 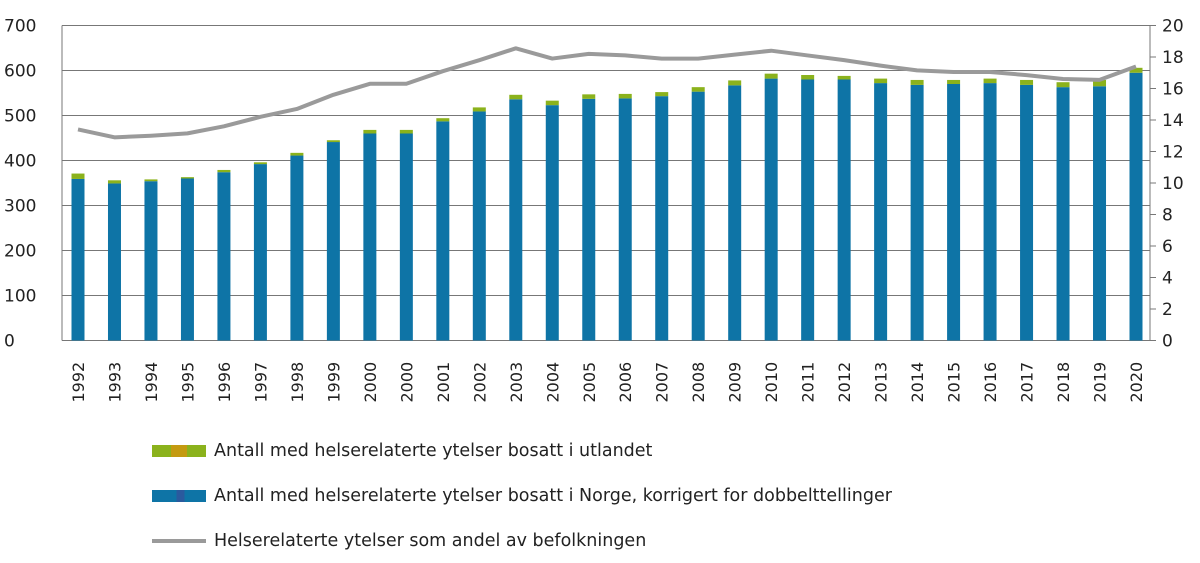 What do you see at coordinates (625, 382) in the screenshot?
I see `x-tick-label: 2006` at bounding box center [625, 382].